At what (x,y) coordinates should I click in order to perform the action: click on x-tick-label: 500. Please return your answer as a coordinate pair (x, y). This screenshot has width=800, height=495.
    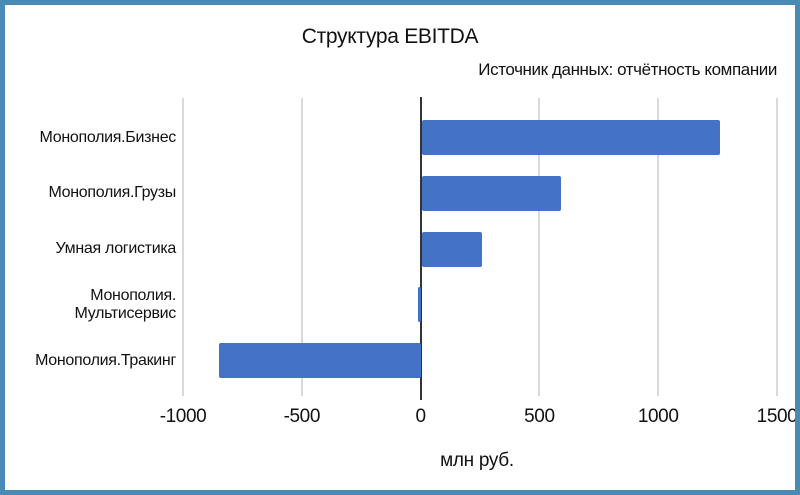
    Looking at the image, I should click on (539, 416).